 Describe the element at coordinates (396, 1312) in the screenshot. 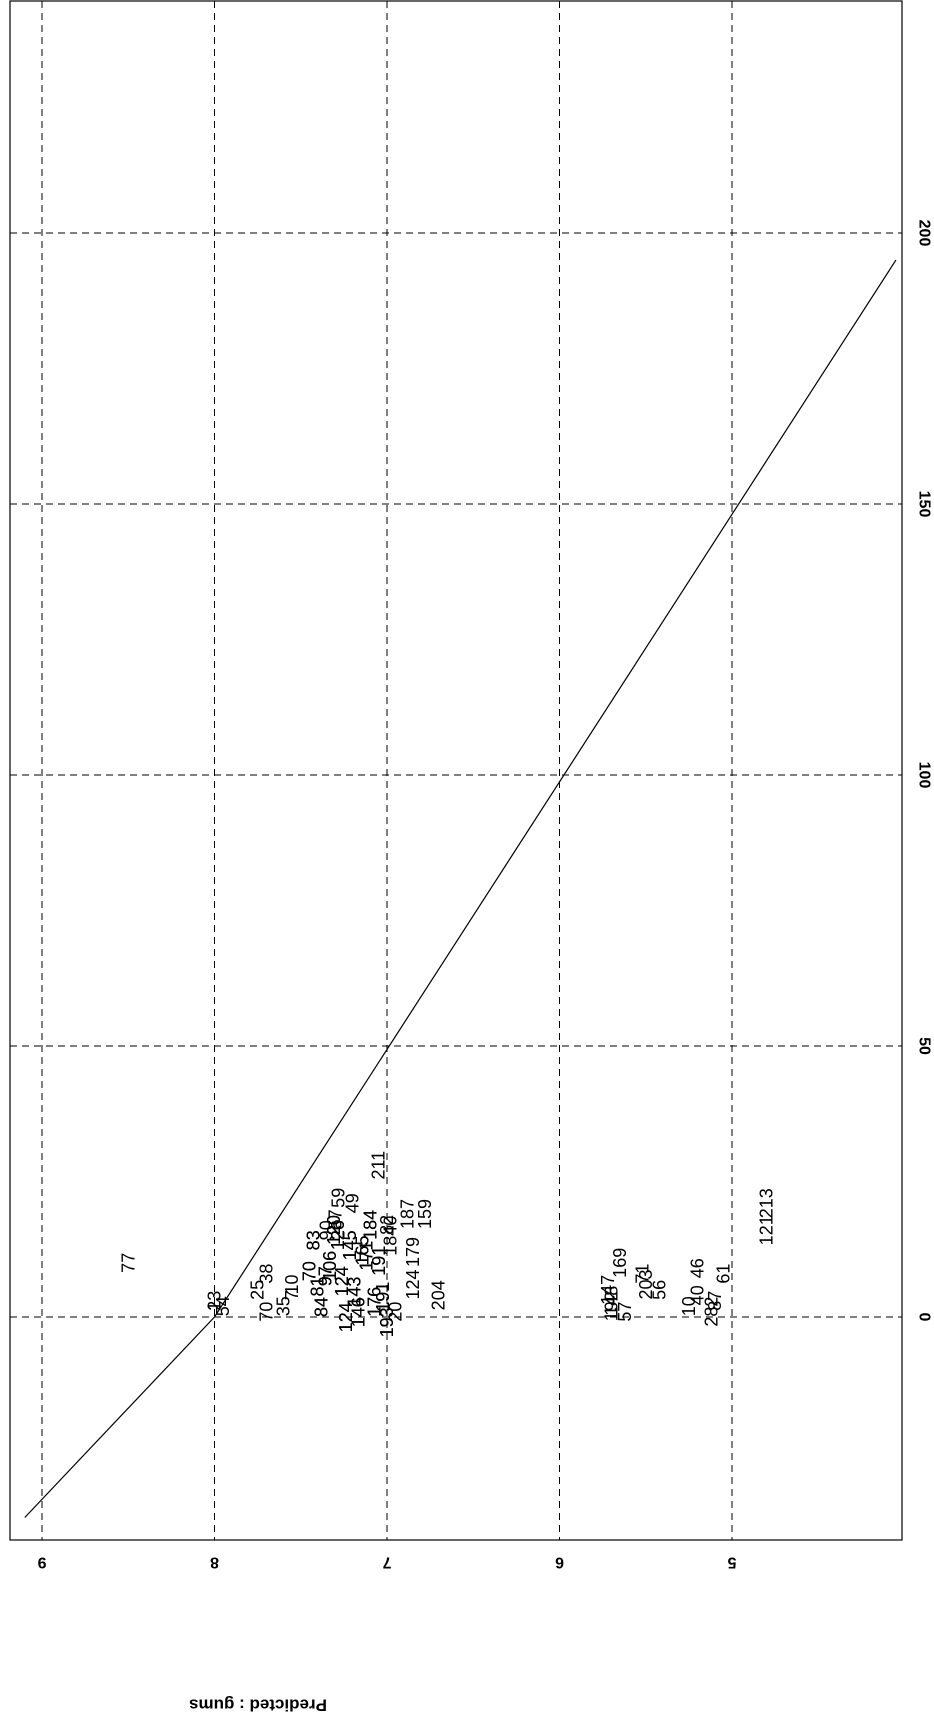

I see `point-label-20: 20` at that location.